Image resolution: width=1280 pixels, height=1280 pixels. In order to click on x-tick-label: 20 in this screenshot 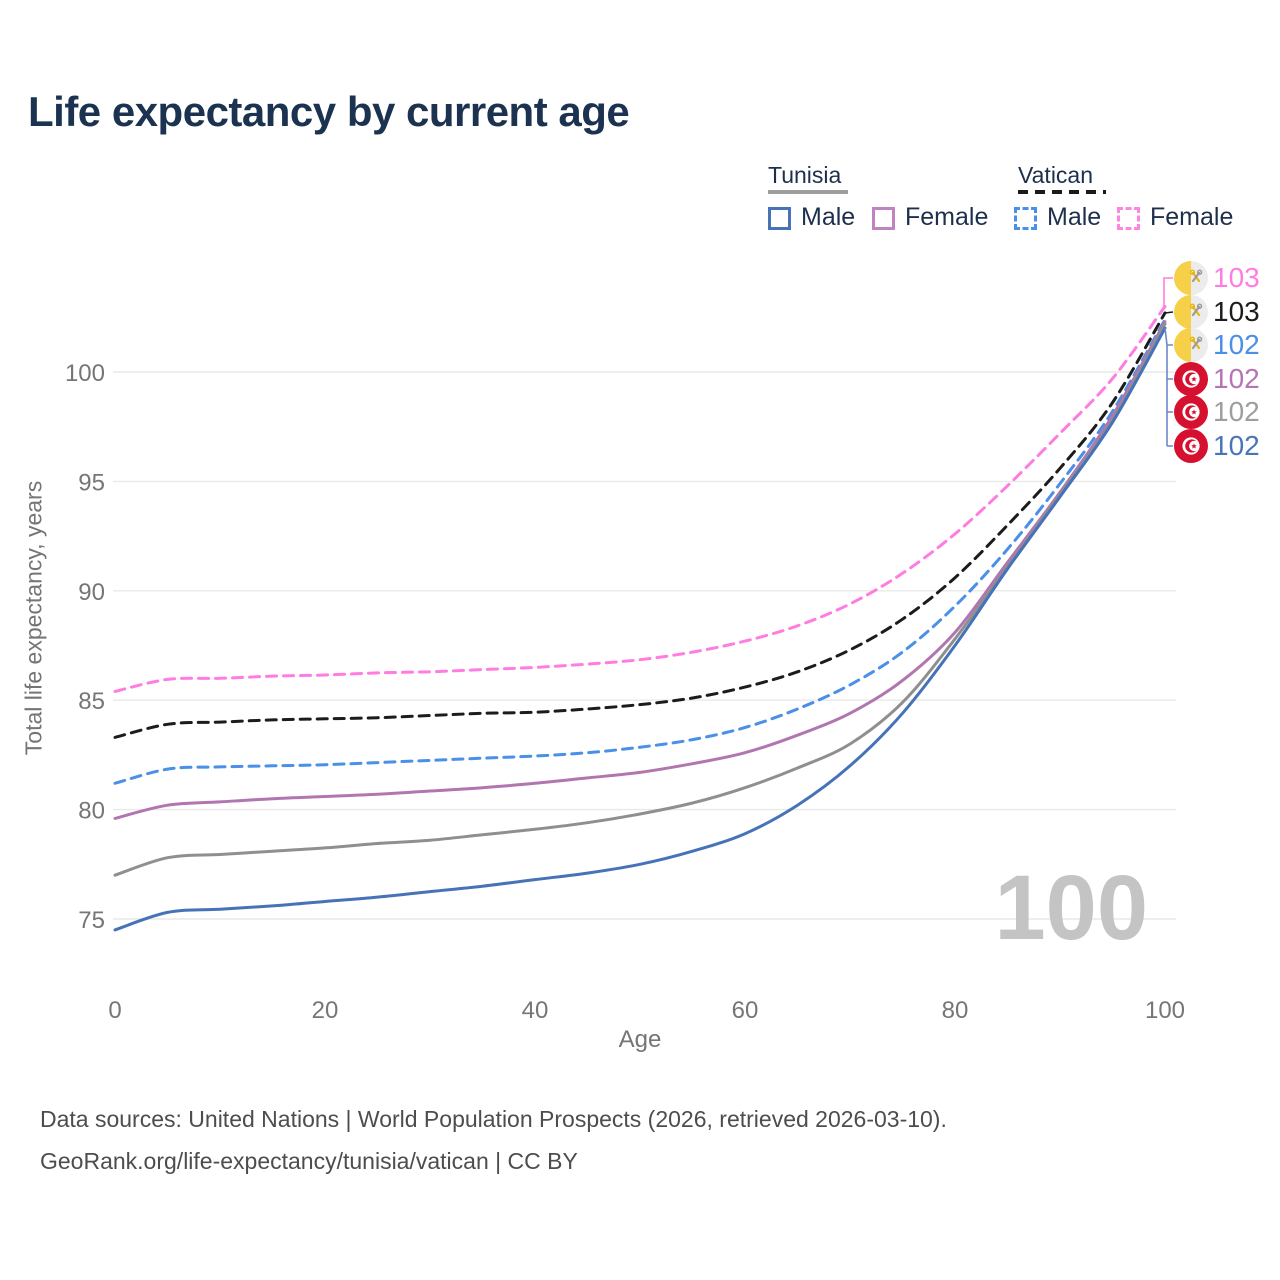, I will do `click(325, 1010)`.